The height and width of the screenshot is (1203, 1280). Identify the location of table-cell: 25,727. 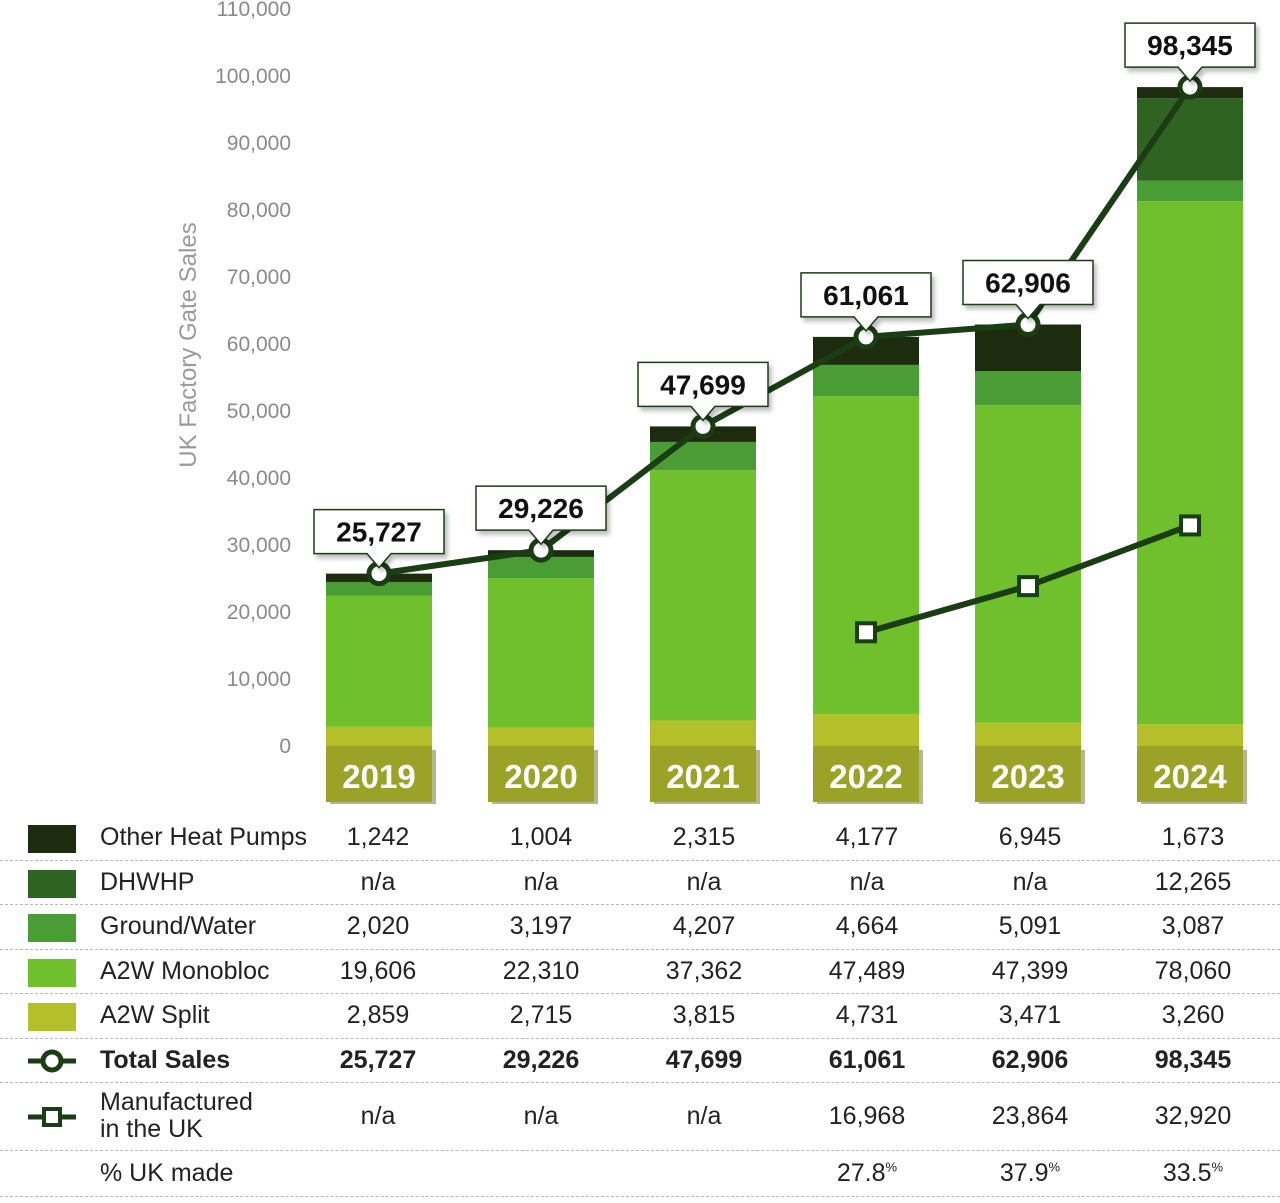
(378, 1059).